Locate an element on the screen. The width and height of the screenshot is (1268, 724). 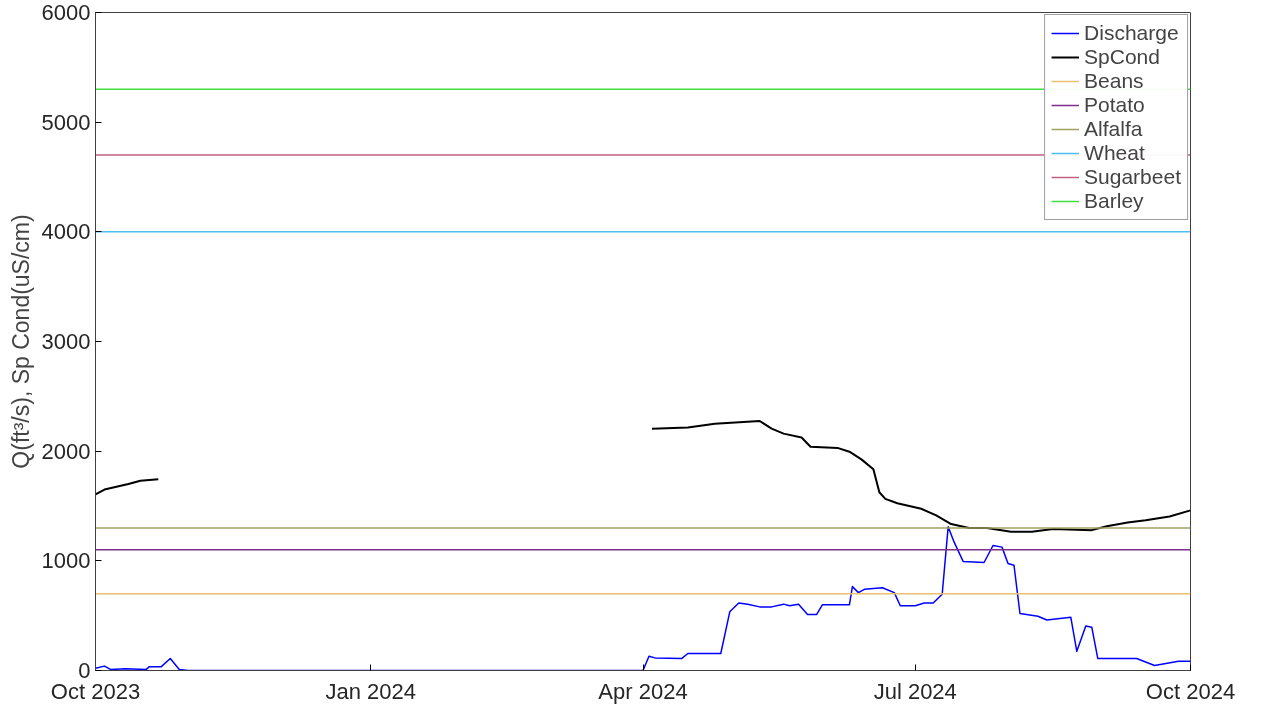
legend-label: Potato is located at coordinates (1114, 105).